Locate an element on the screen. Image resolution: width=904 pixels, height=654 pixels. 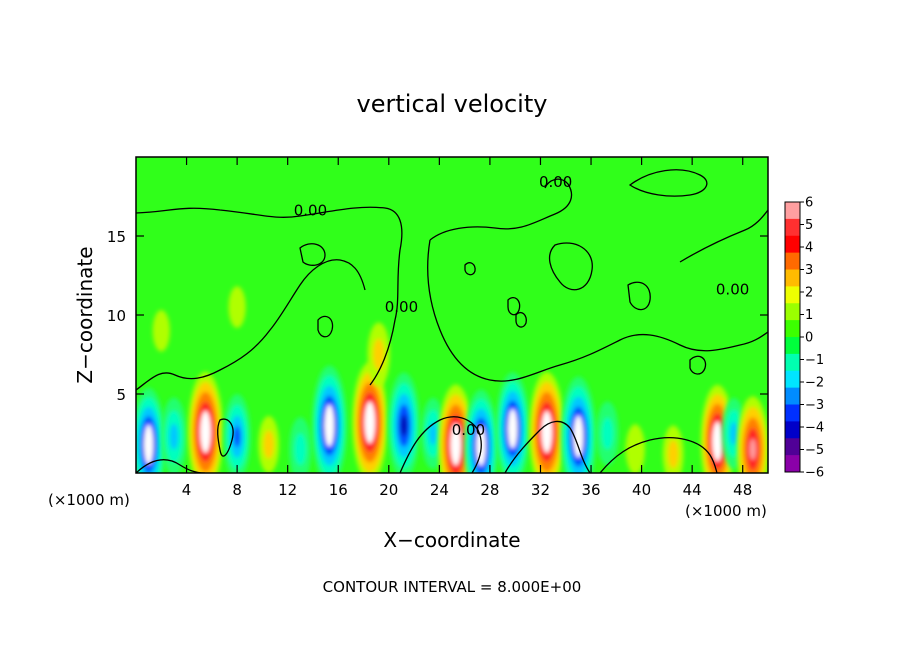
colorbar-tick-label: 0 is located at coordinates (809, 338).